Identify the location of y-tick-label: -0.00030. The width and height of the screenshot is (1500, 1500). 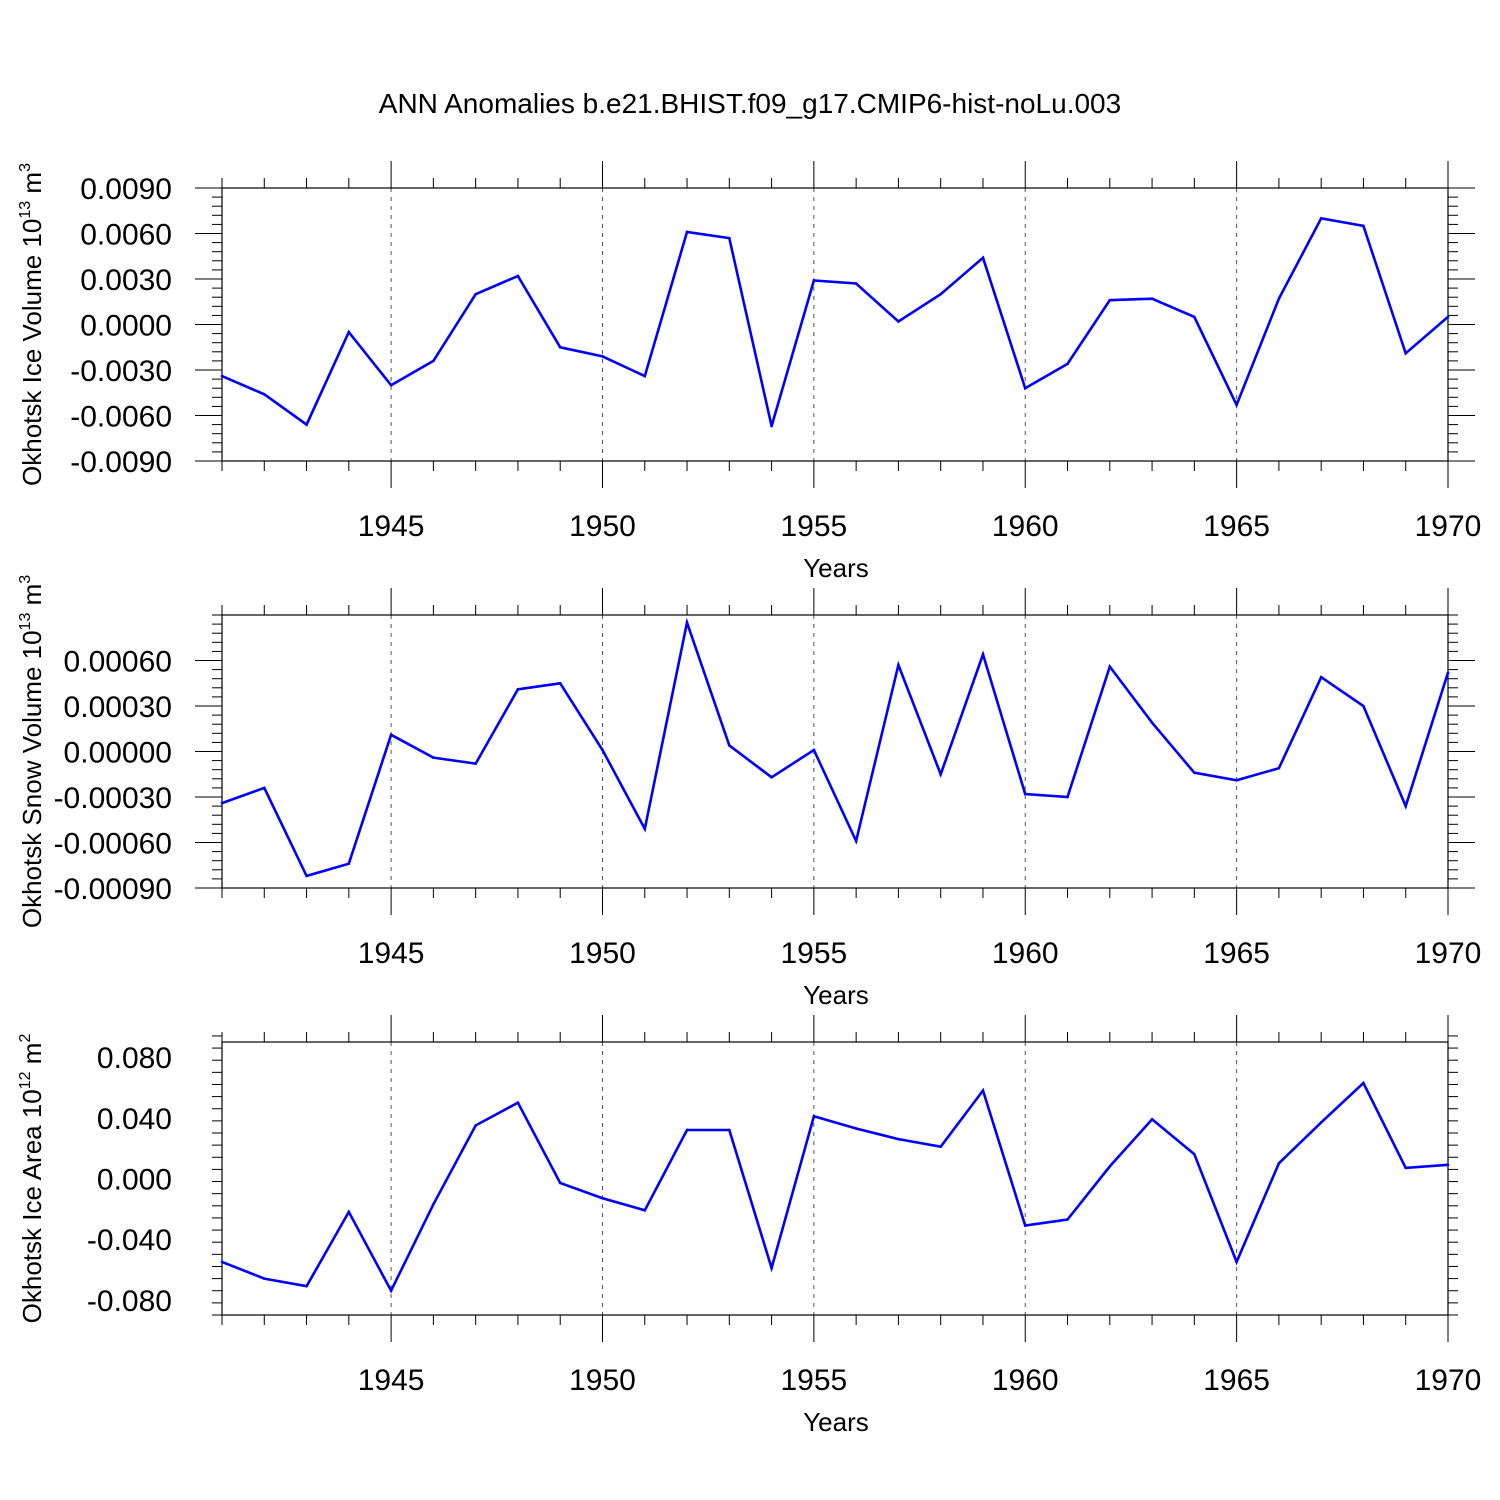
(113, 798).